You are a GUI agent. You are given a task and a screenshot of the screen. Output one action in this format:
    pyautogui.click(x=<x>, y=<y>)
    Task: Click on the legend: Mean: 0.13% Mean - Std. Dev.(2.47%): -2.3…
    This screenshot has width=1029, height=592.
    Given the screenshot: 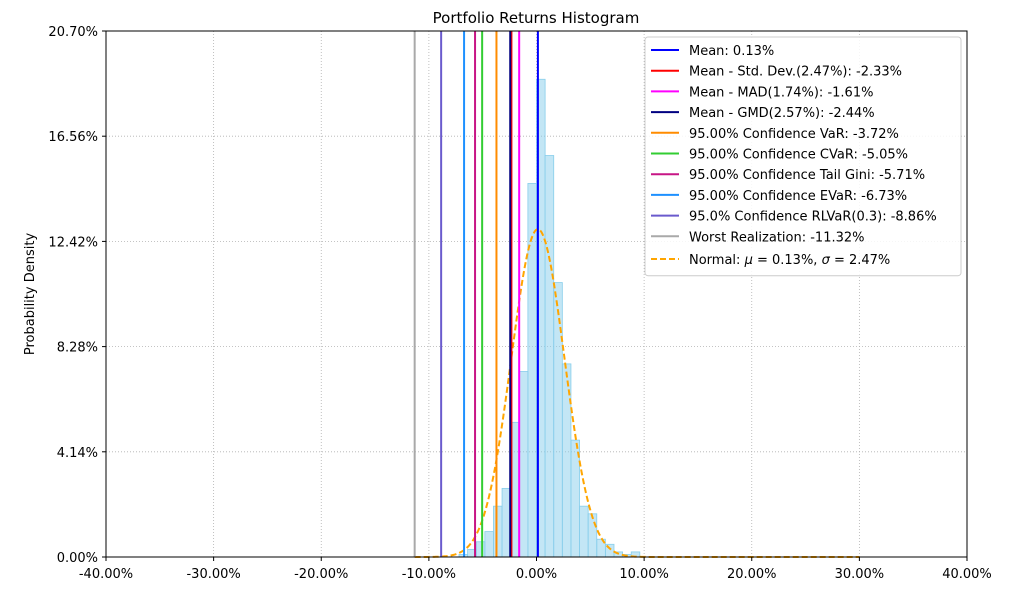 What is the action you would take?
    pyautogui.click(x=803, y=156)
    